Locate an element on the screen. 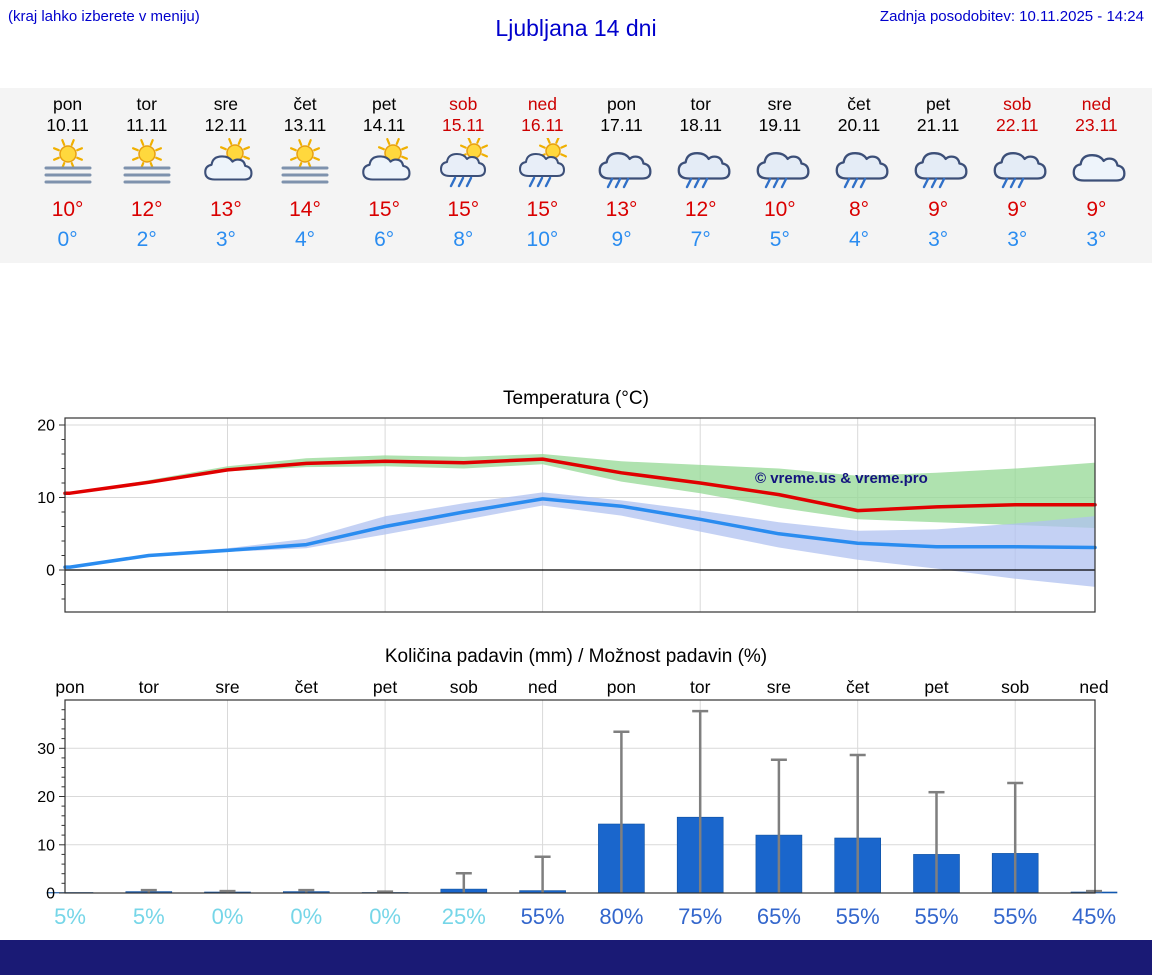  precip-percent: 45% is located at coordinates (1094, 916).